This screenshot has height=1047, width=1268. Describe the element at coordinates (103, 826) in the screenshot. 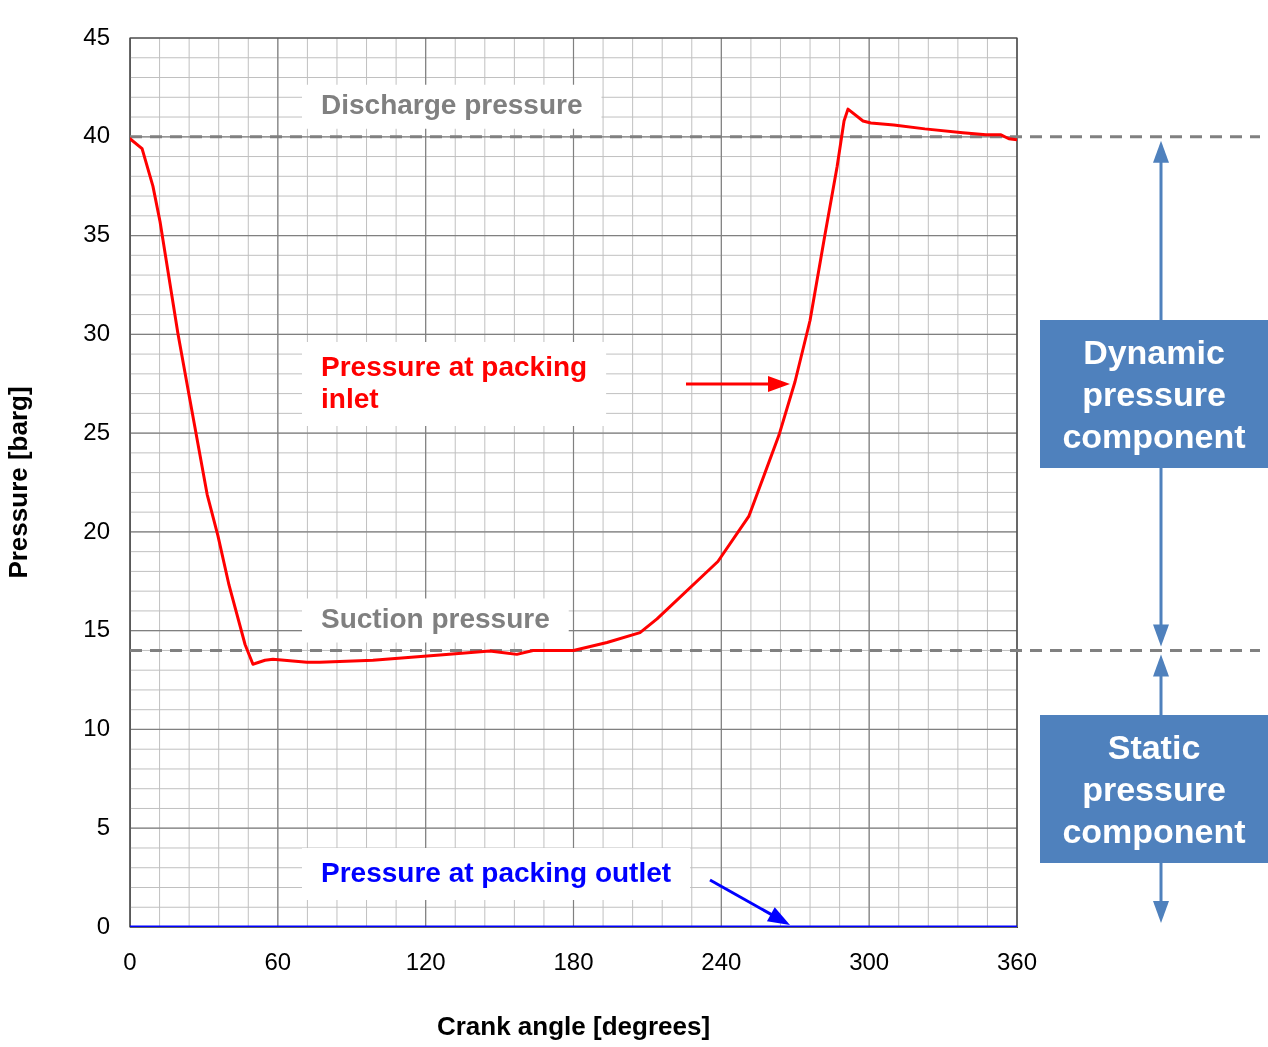

I see `y-tick-label: 5` at that location.